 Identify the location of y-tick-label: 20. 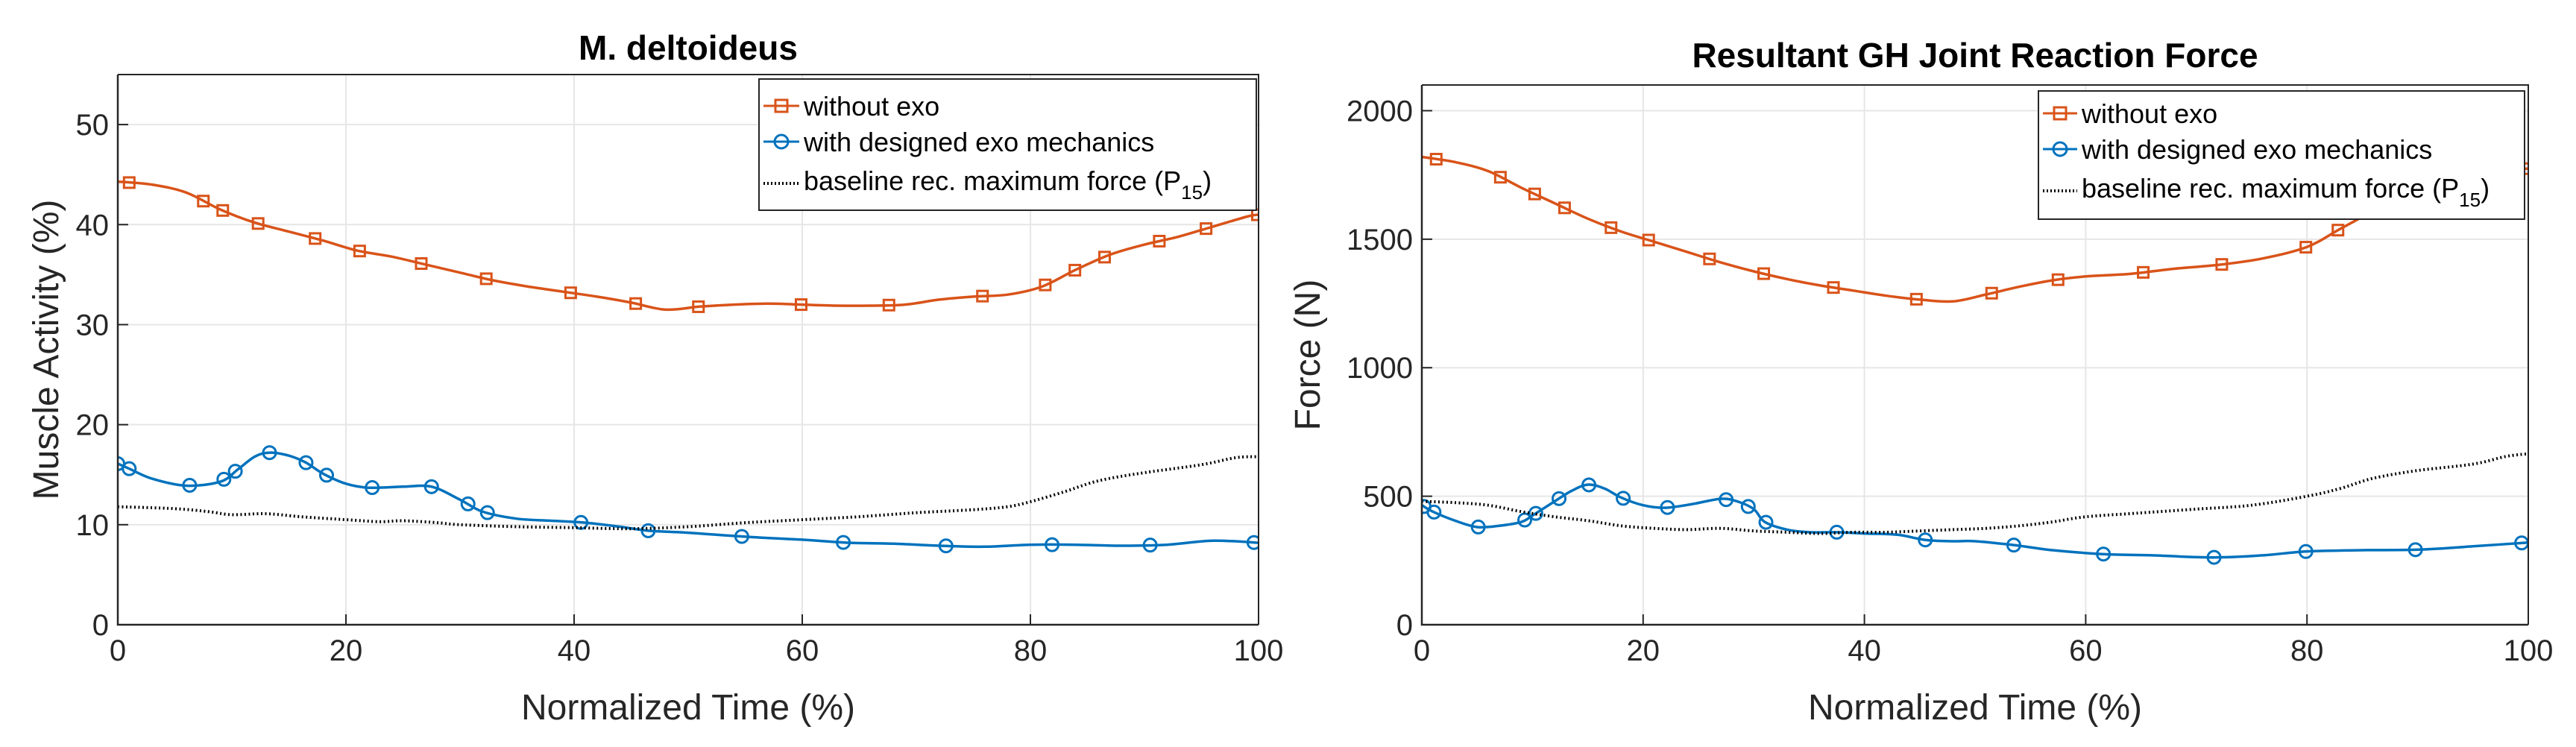
(93, 425).